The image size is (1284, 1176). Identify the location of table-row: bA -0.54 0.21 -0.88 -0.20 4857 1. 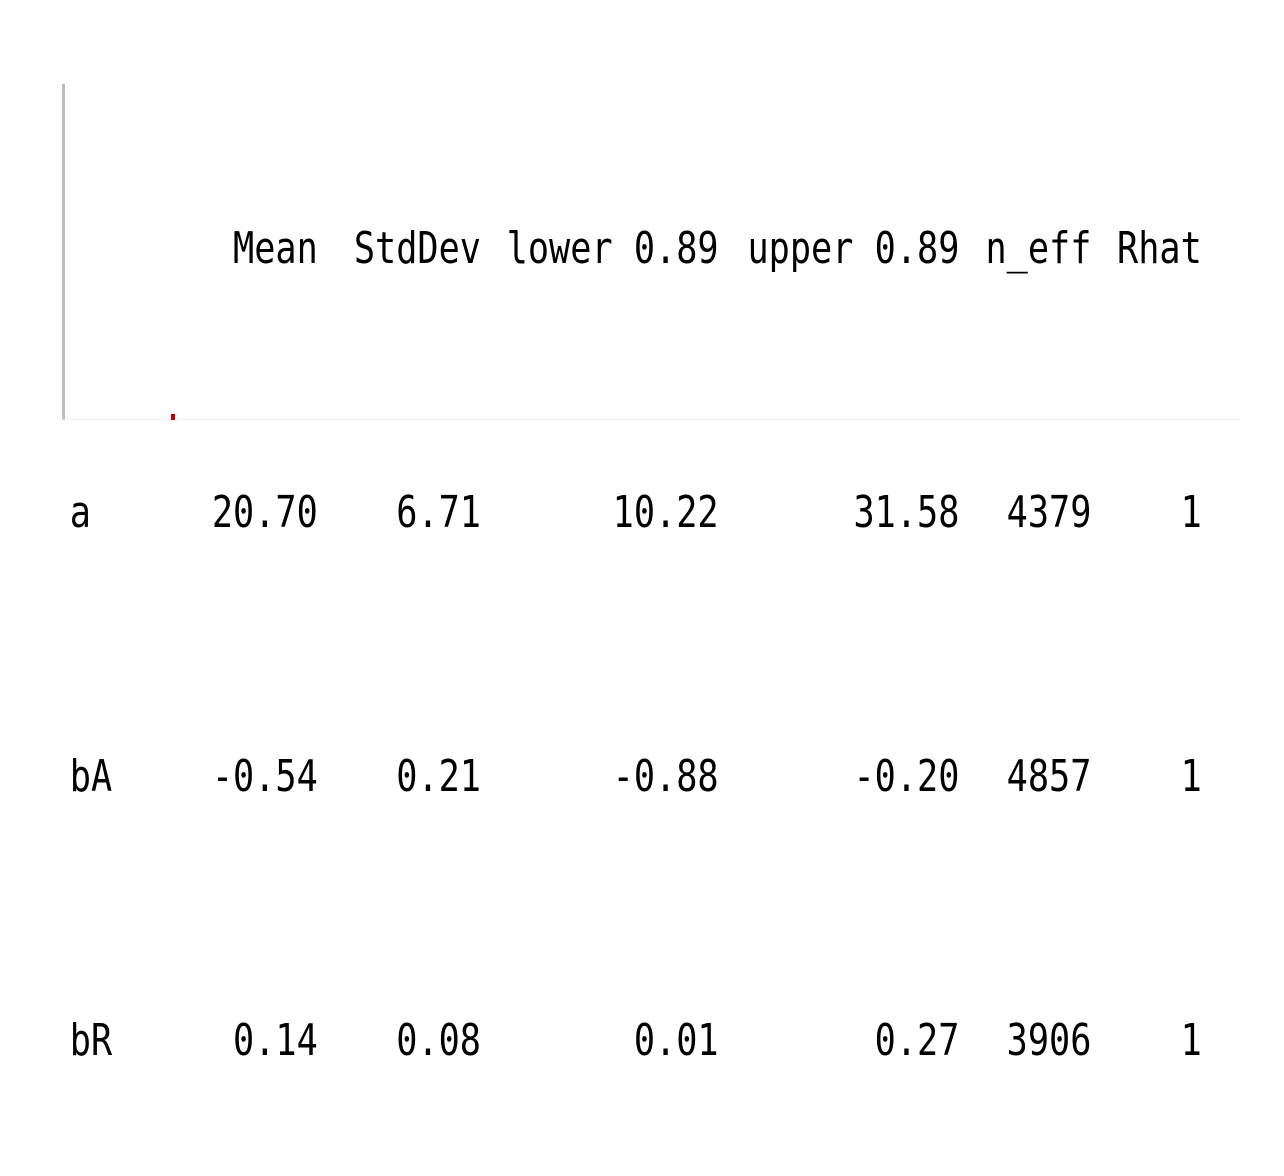
(633, 777).